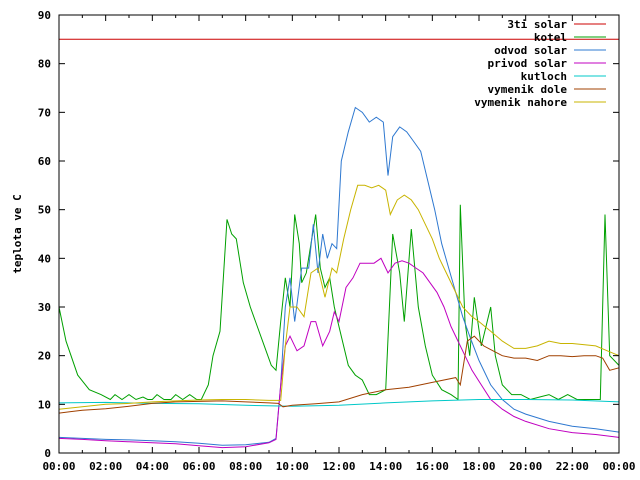 This screenshot has height=480, width=640. I want to click on legend-label: vymenik nahore, so click(520, 102).